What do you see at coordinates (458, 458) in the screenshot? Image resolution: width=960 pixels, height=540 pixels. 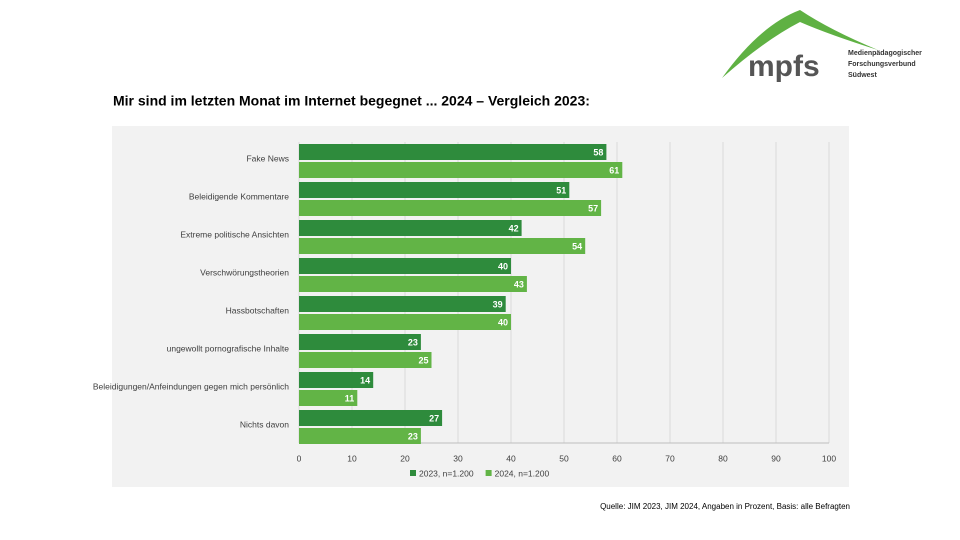 I see `x-tick-label: 30` at bounding box center [458, 458].